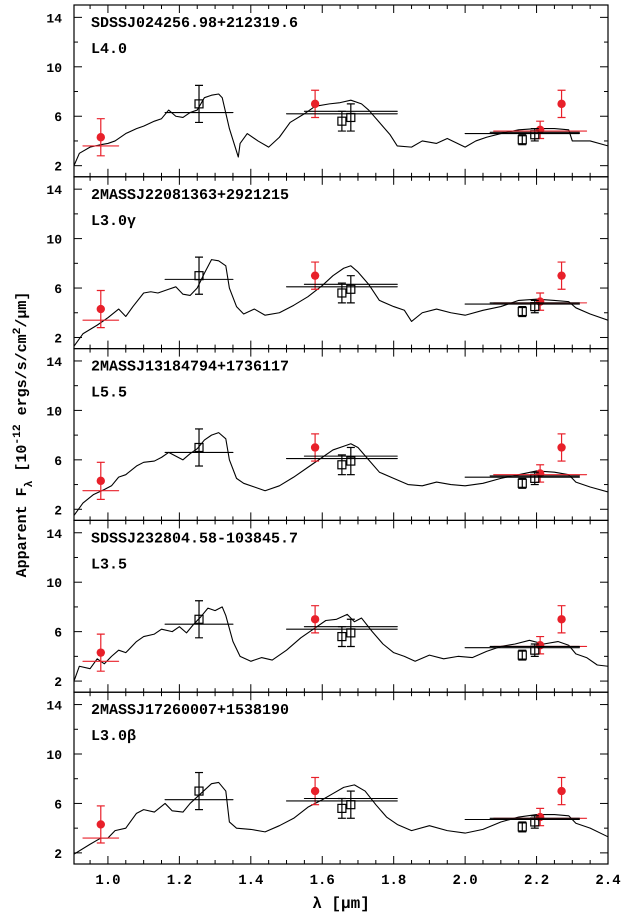  I want to click on text: 2MASSJ13184794+1736117, so click(190, 367).